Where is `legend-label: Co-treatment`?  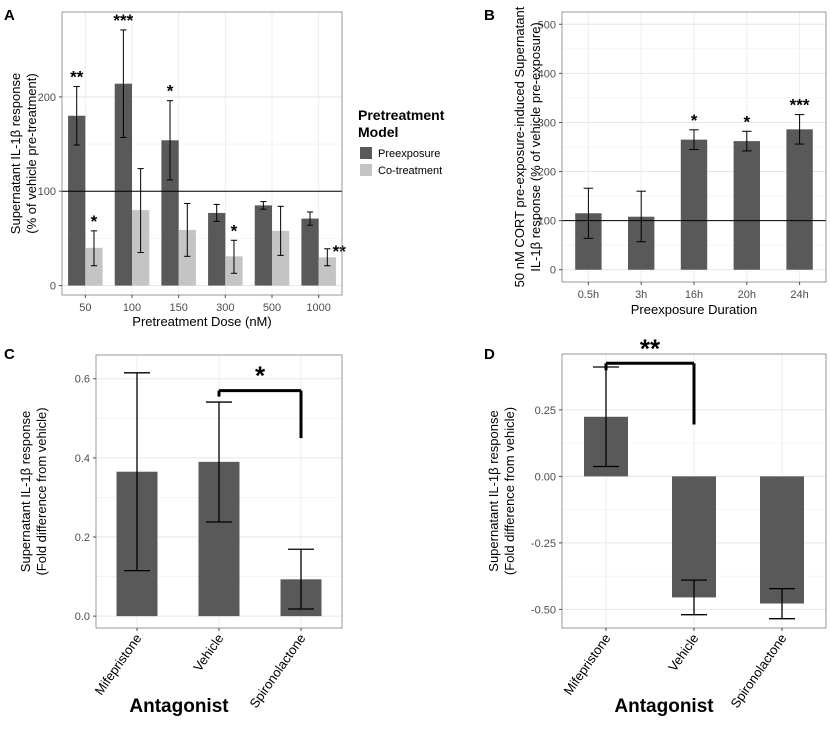
legend-label: Co-treatment is located at coordinates (410, 171).